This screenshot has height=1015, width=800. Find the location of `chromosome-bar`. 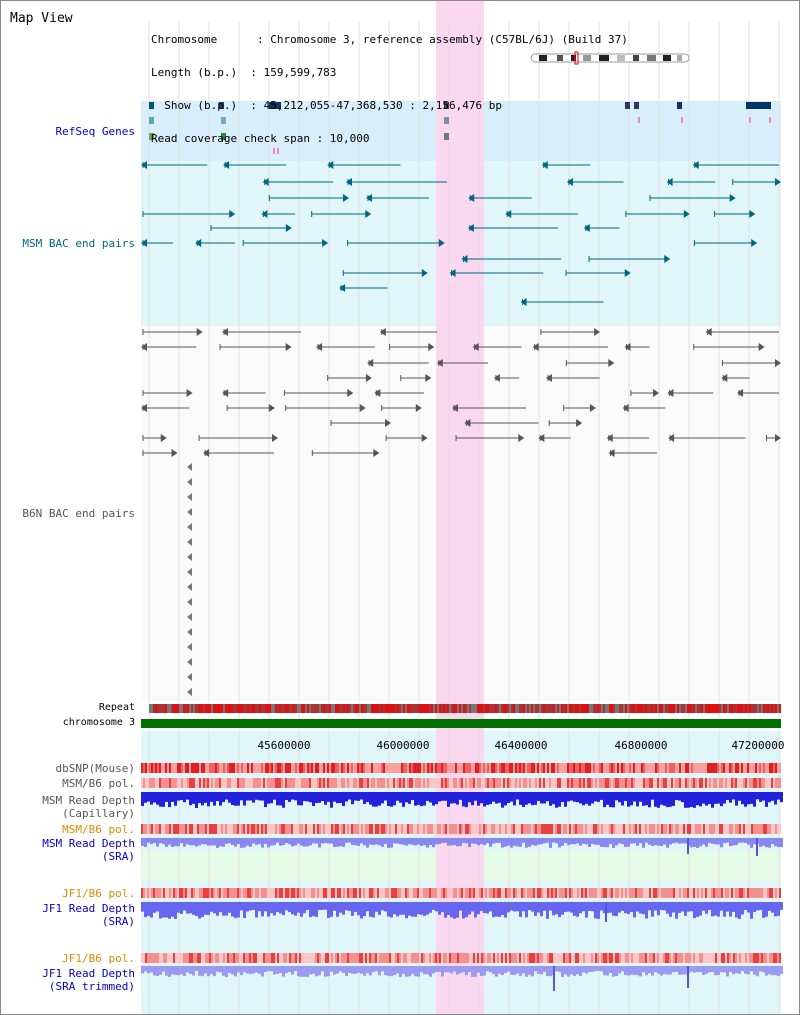

chromosome-bar is located at coordinates (461, 723).